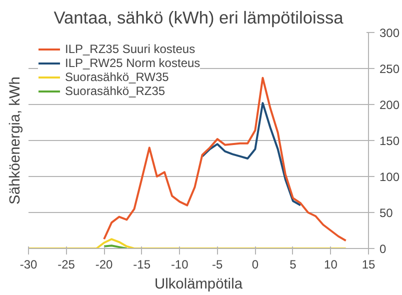  Describe the element at coordinates (390, 177) in the screenshot. I see `y-tick-label: 100` at that location.